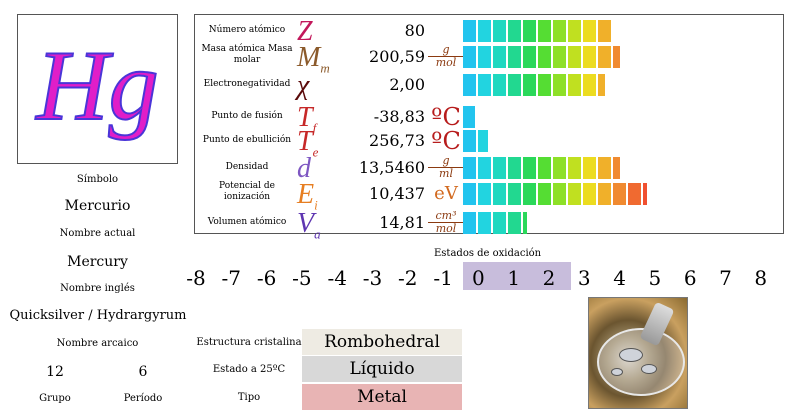 This screenshot has height=411, width=800. What do you see at coordinates (247, 54) in the screenshot?
I see `property-label: Masa atómica Masa molar` at bounding box center [247, 54].